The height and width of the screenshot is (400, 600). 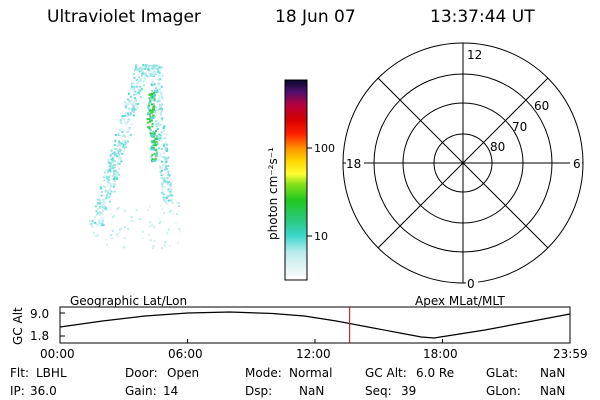 I want to click on timeline-y-label: GC Alt, so click(x=18, y=326).